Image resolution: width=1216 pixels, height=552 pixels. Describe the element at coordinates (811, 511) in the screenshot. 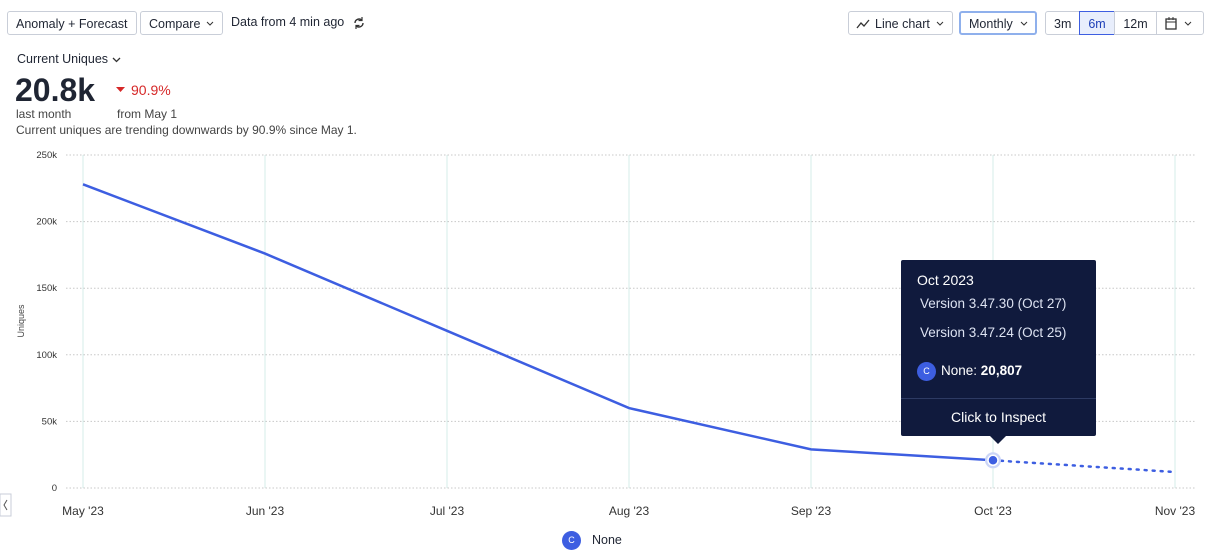

I see `x-tick-label: Sep '23` at that location.